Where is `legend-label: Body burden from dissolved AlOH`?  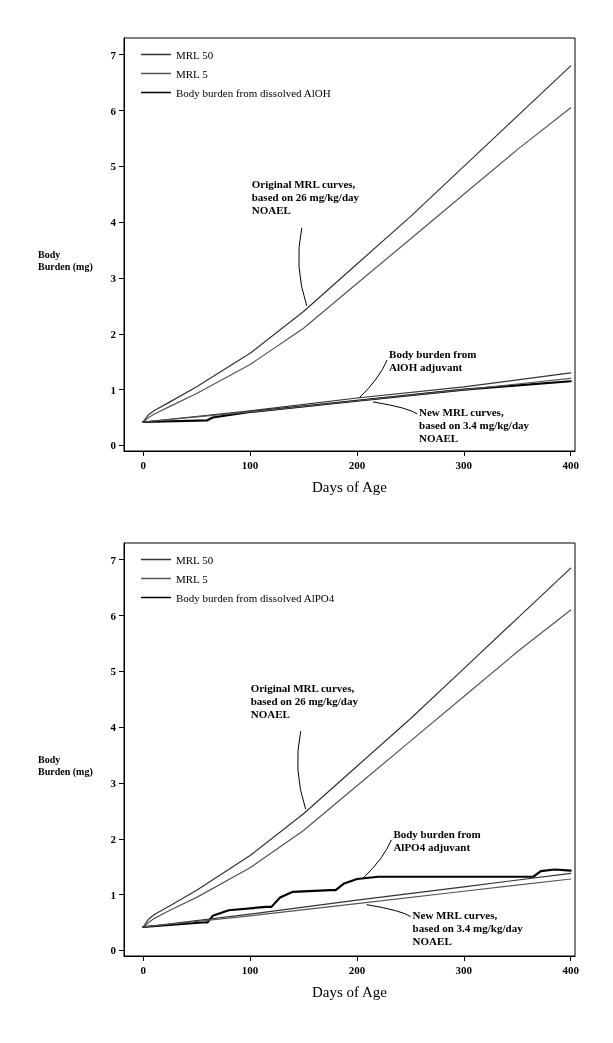
legend-label: Body burden from dissolved AlOH is located at coordinates (253, 92).